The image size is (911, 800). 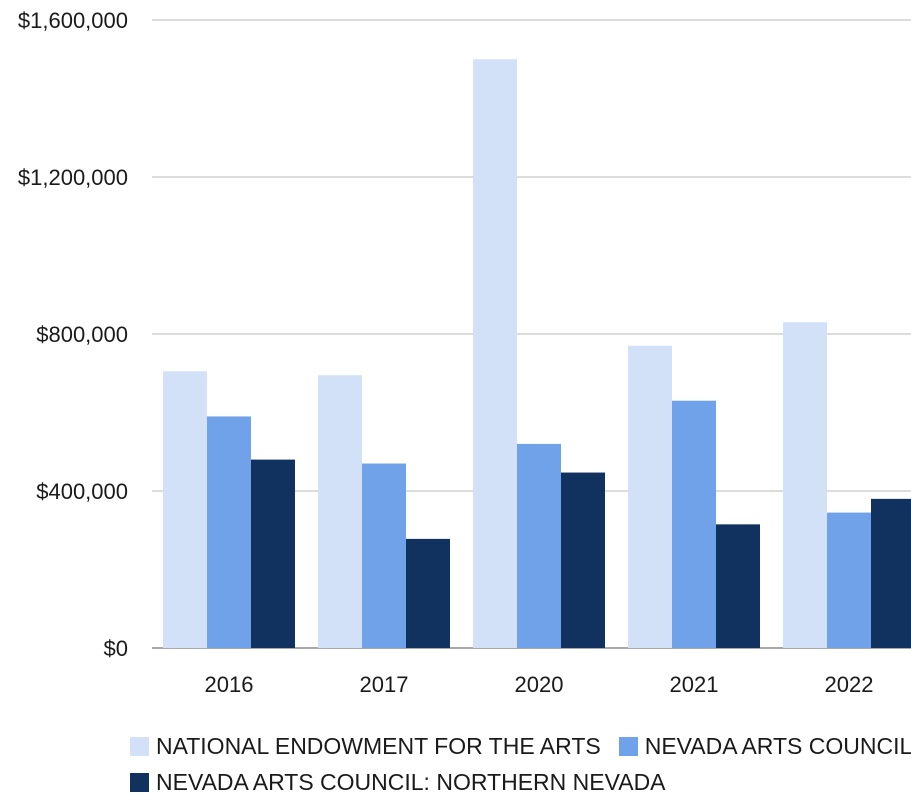 What do you see at coordinates (777, 746) in the screenshot?
I see `legend-label-nac: NEVADA ARTS COUNCIL` at bounding box center [777, 746].